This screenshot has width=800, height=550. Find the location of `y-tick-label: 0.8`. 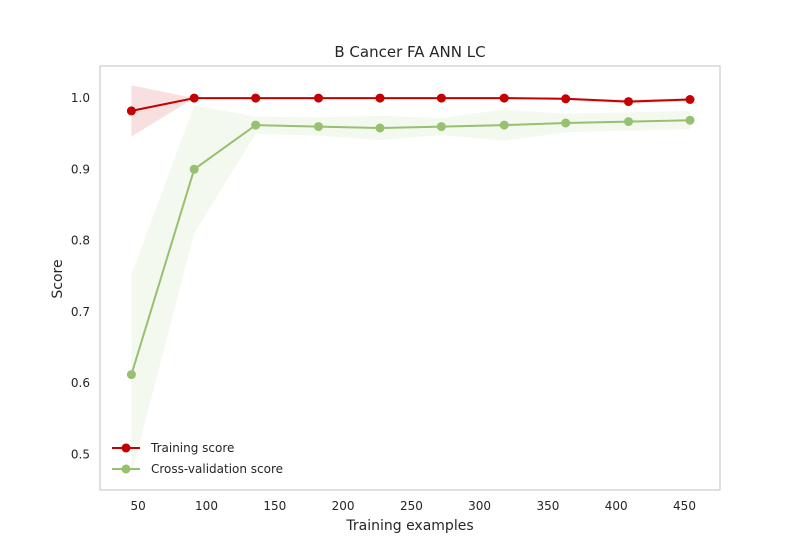

y-tick-label: 0.8 is located at coordinates (80, 241).